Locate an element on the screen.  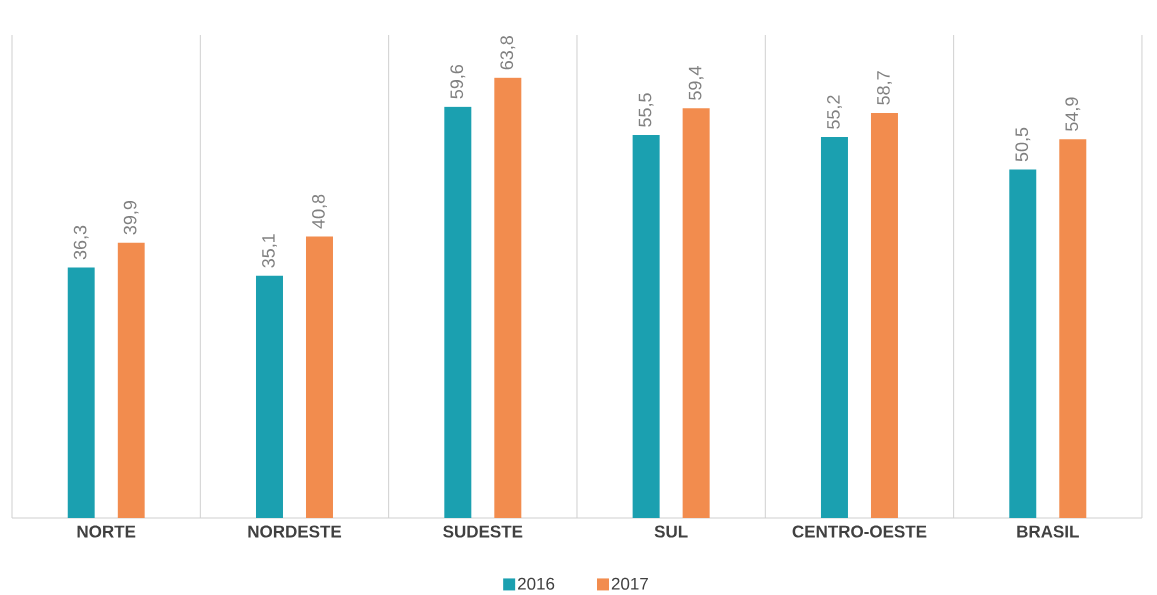
x-tick-label: NORDESTE is located at coordinates (295, 531).